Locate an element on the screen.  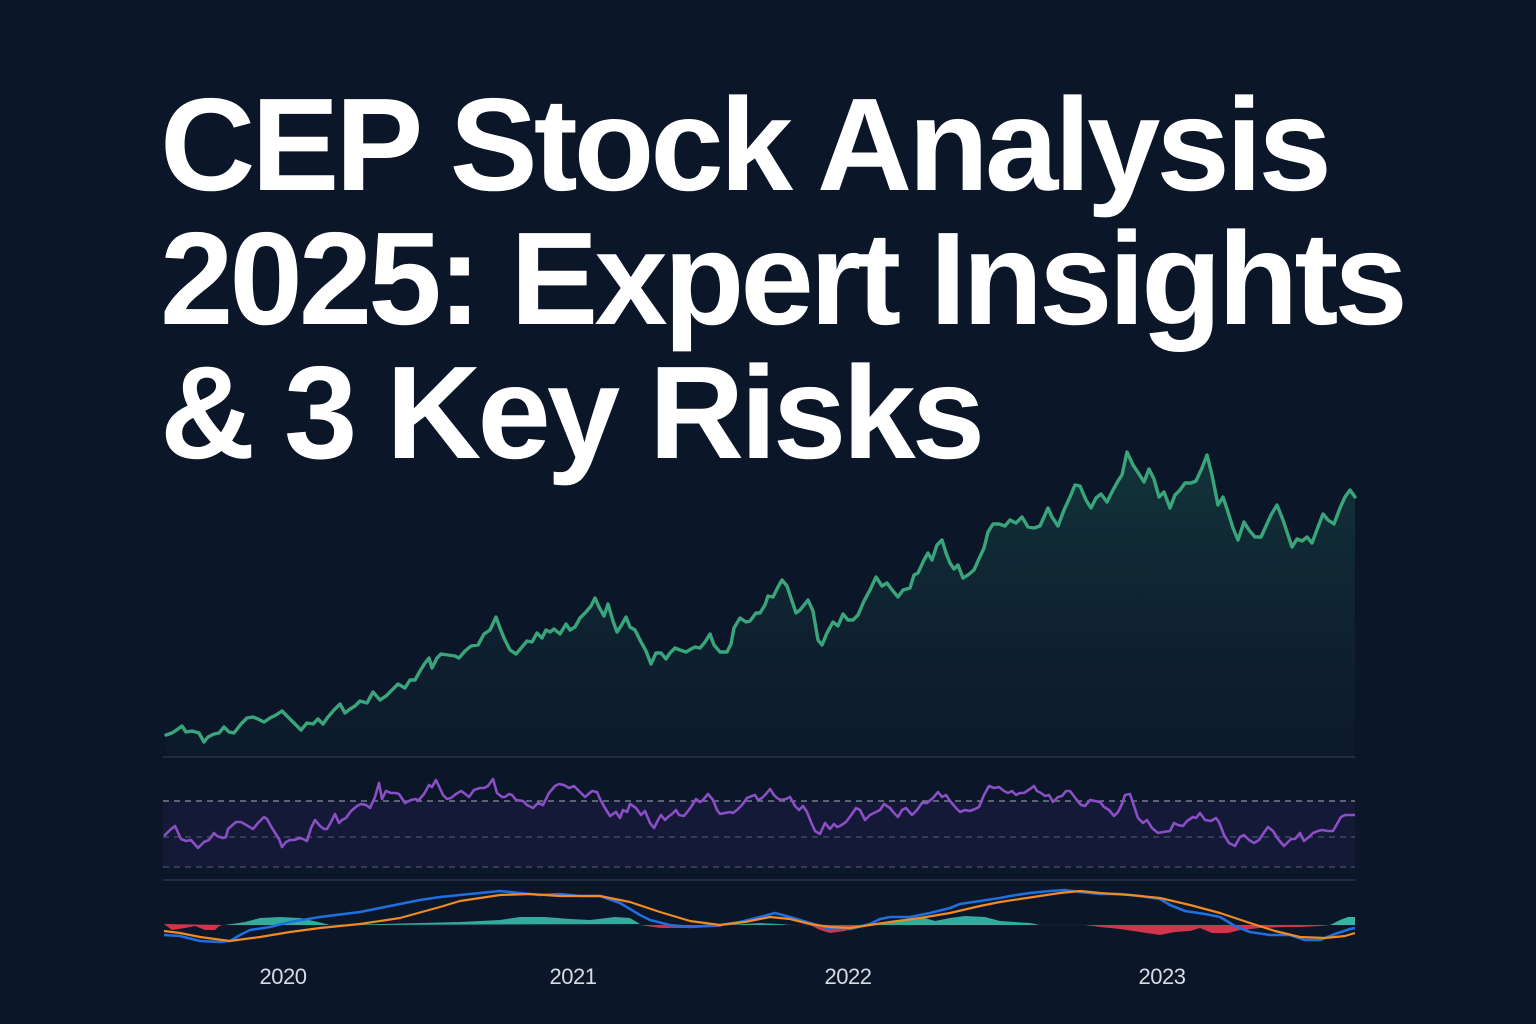
rsi-line is located at coordinates (759, 813).